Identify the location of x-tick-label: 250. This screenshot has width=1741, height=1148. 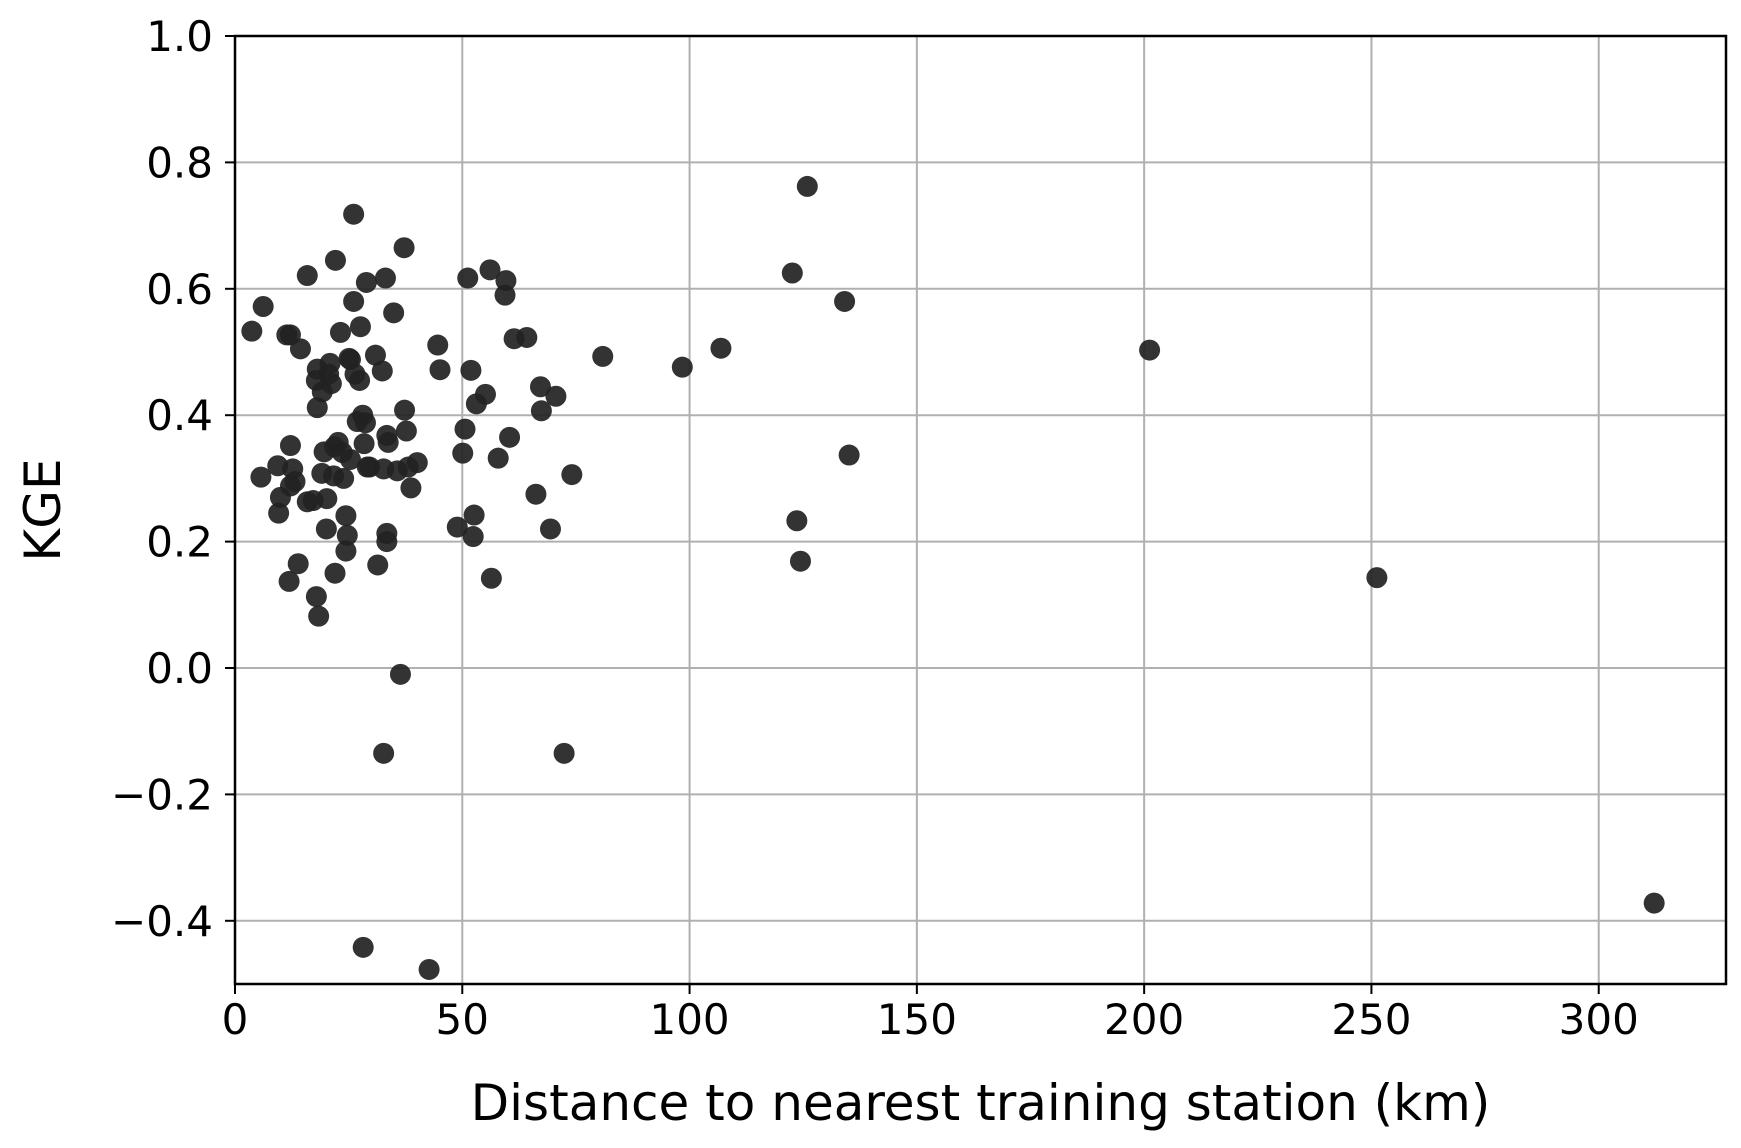
(1371, 1019).